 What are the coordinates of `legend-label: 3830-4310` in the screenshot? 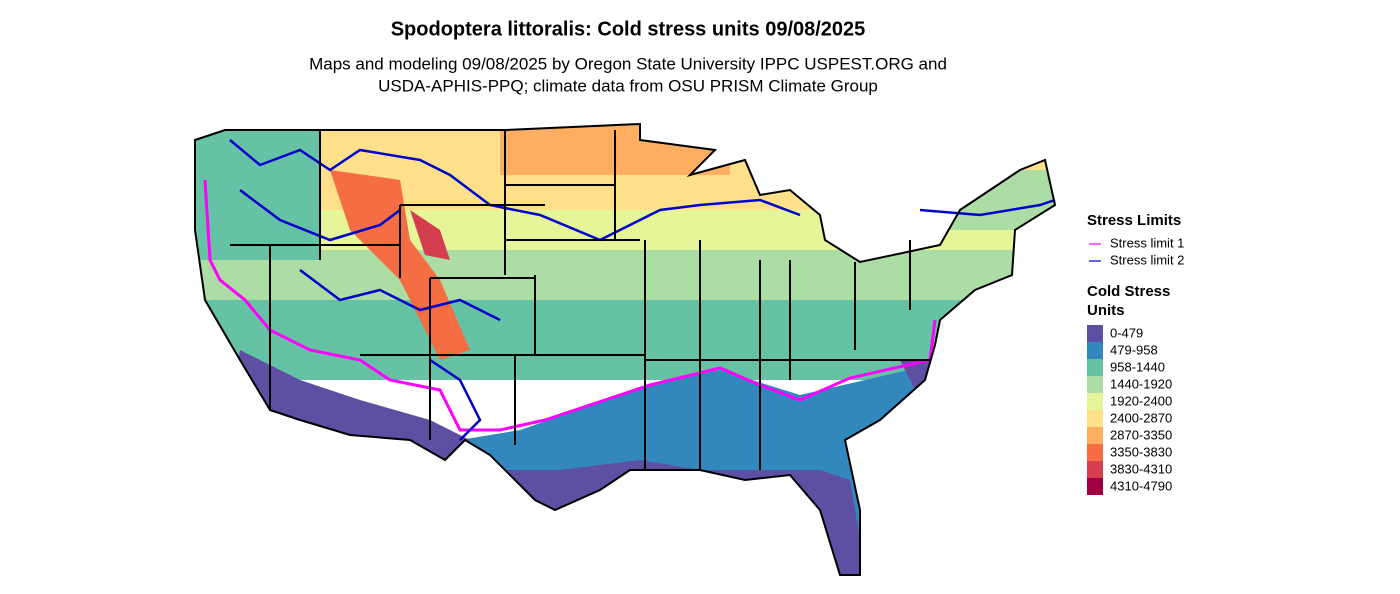 It's located at (1141, 468).